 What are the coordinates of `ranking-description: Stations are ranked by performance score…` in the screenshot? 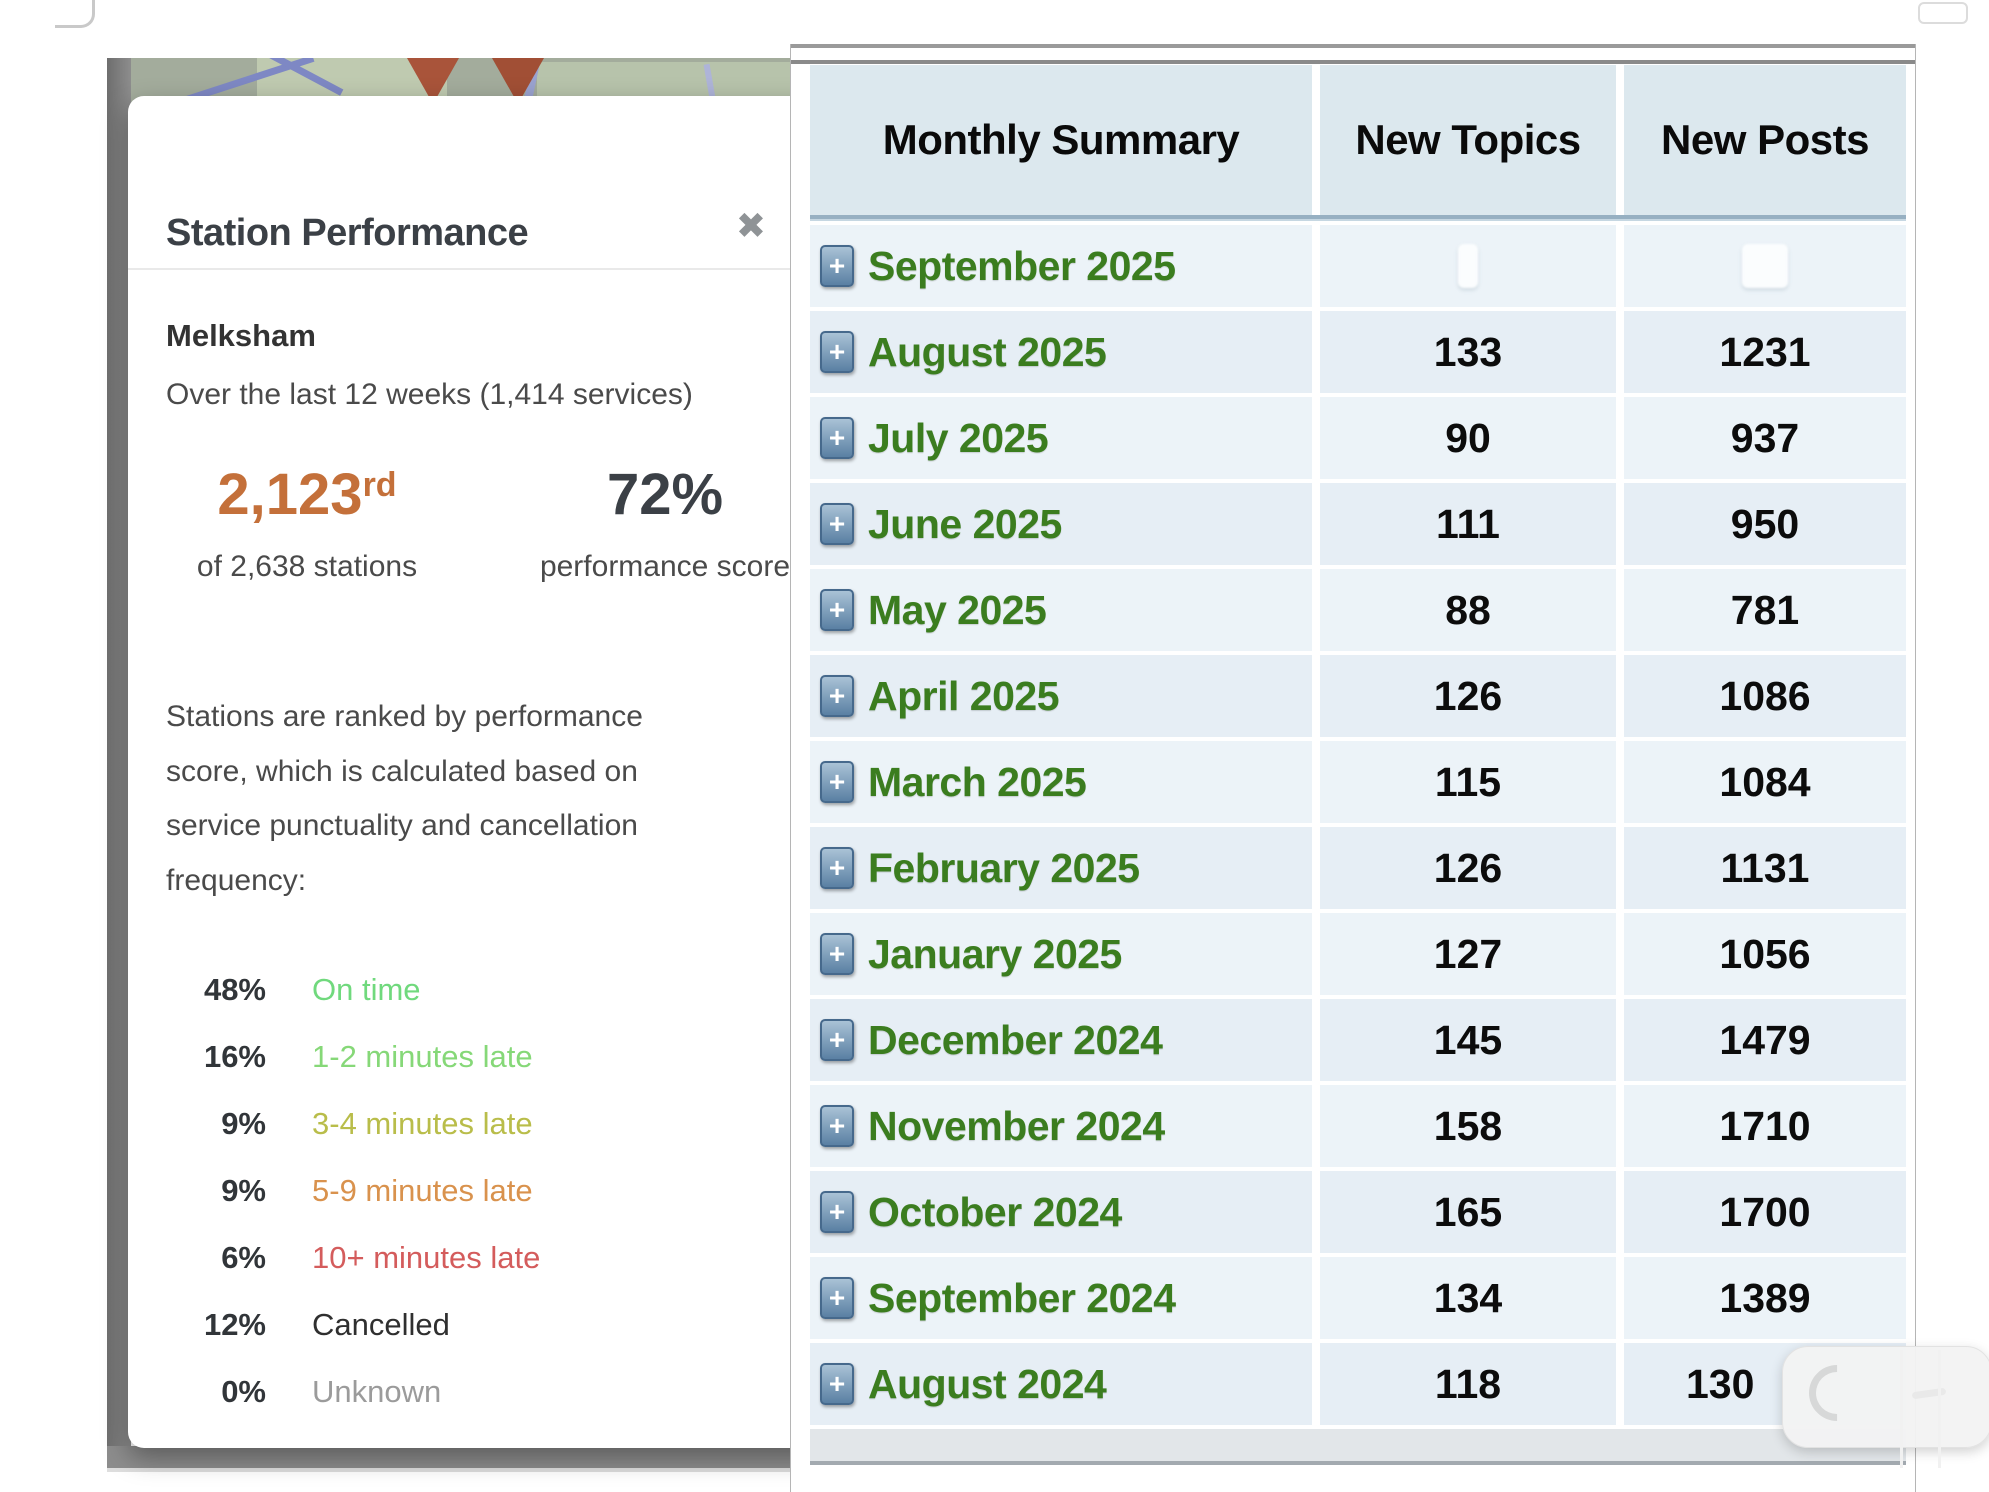 It's located at (404, 798).